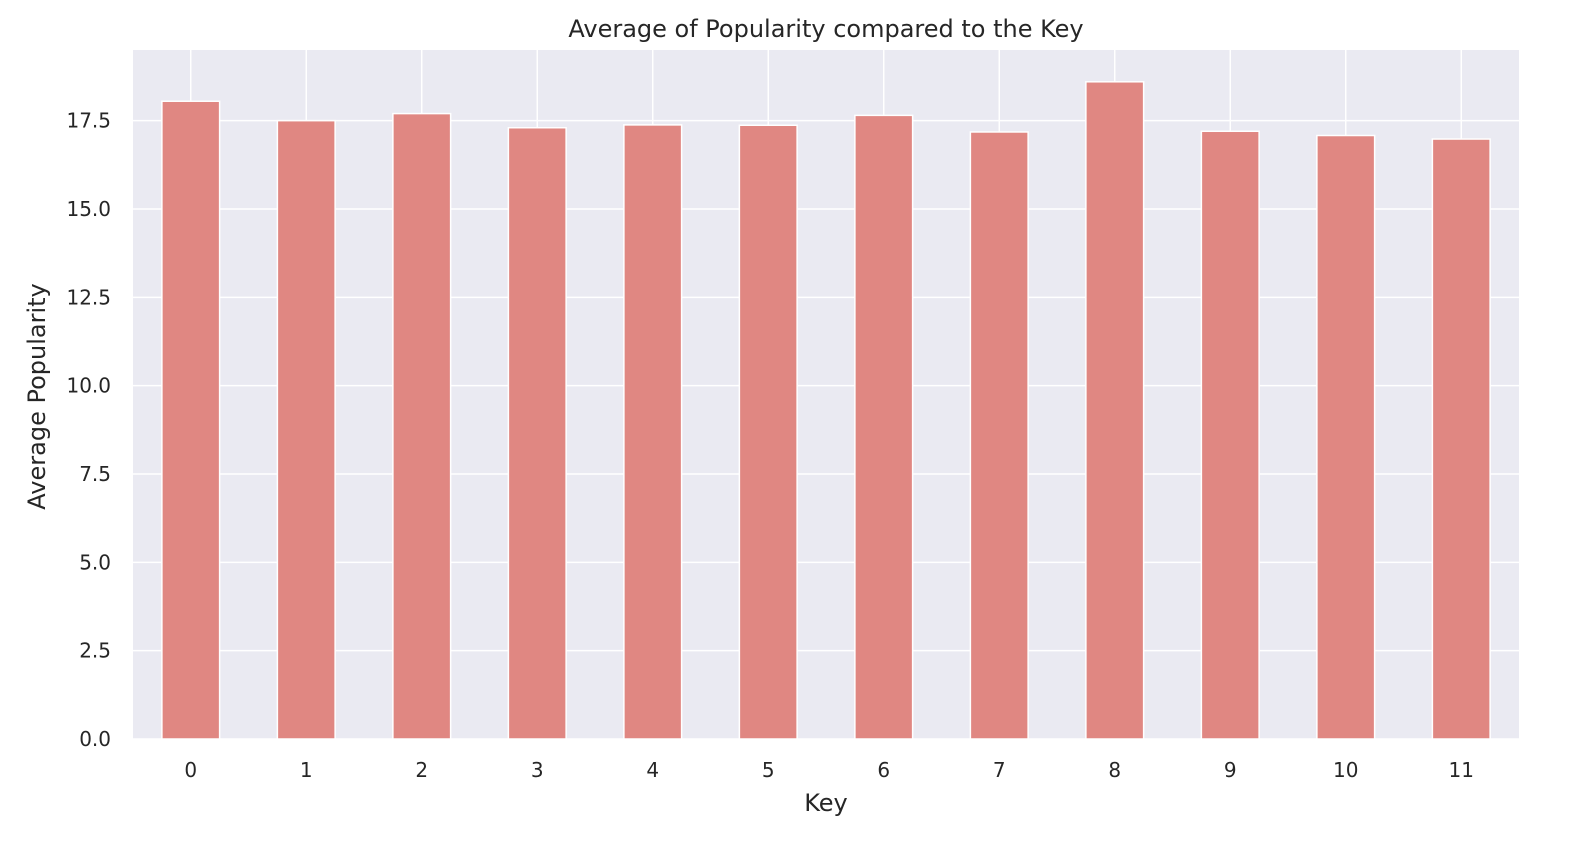  What do you see at coordinates (1345, 770) in the screenshot?
I see `x-tick-label: 10` at bounding box center [1345, 770].